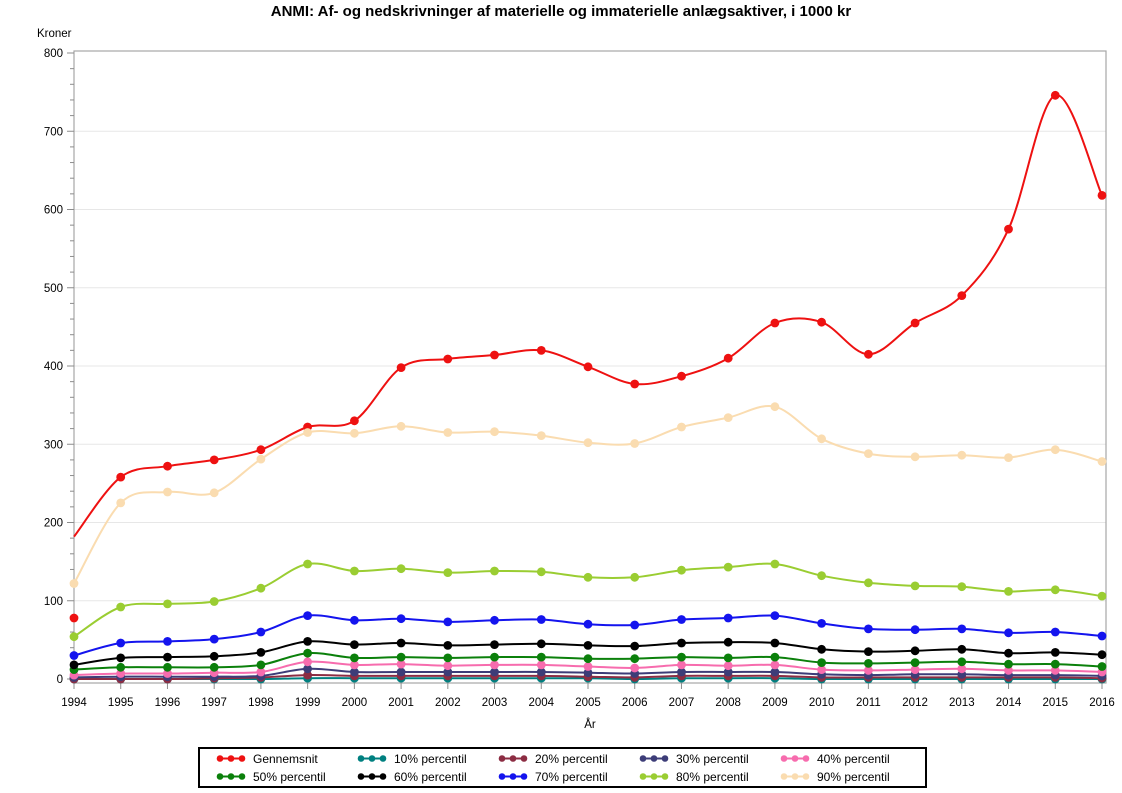 This screenshot has width=1122, height=793. I want to click on legend-item-90-percentil: 90% percentil, so click(850, 776).